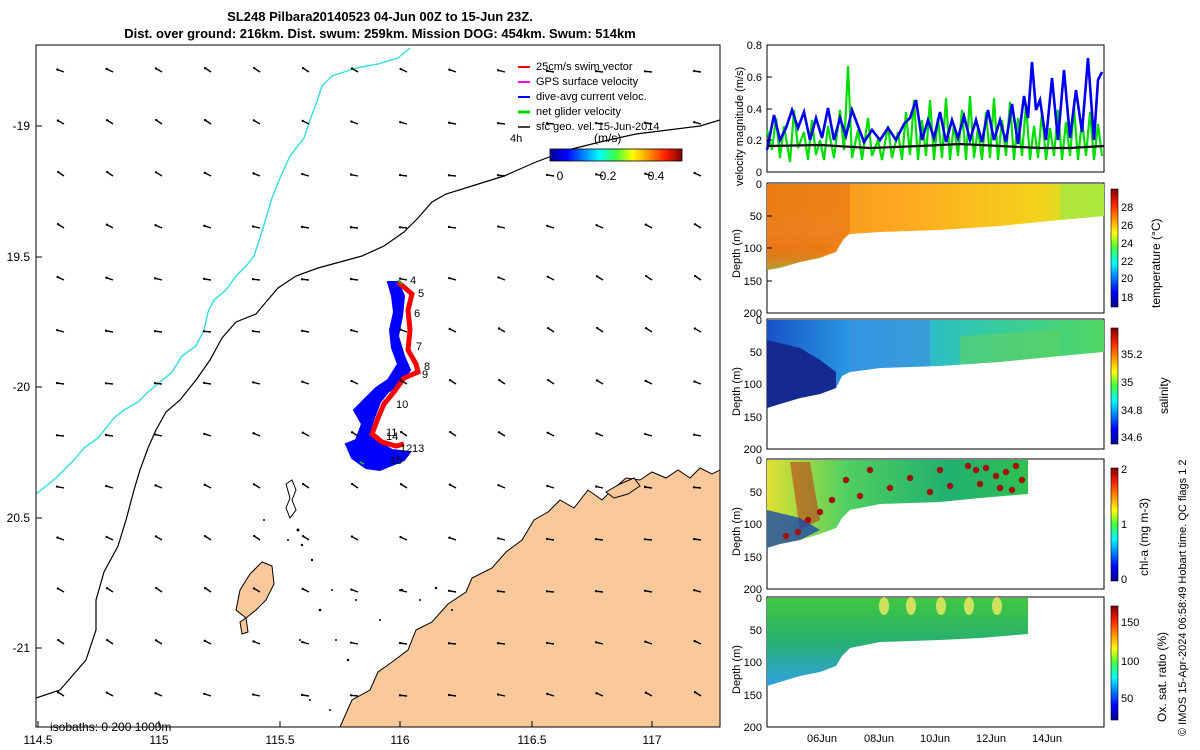  I want to click on cbar-tick: 34.6, so click(1131, 438).